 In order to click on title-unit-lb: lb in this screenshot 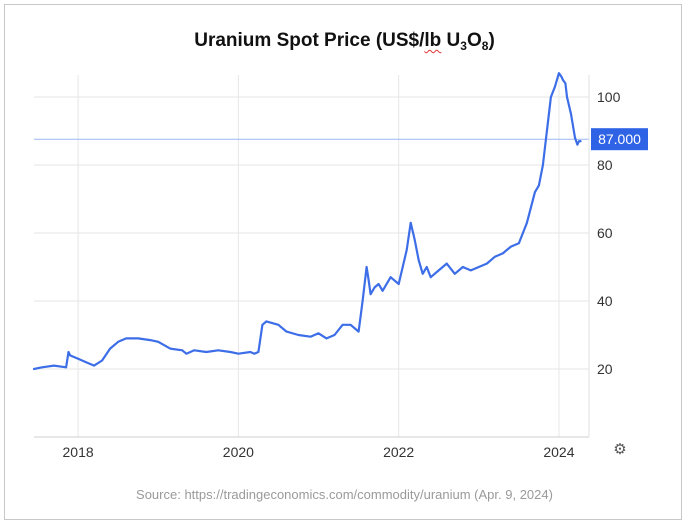, I will do `click(433, 40)`.